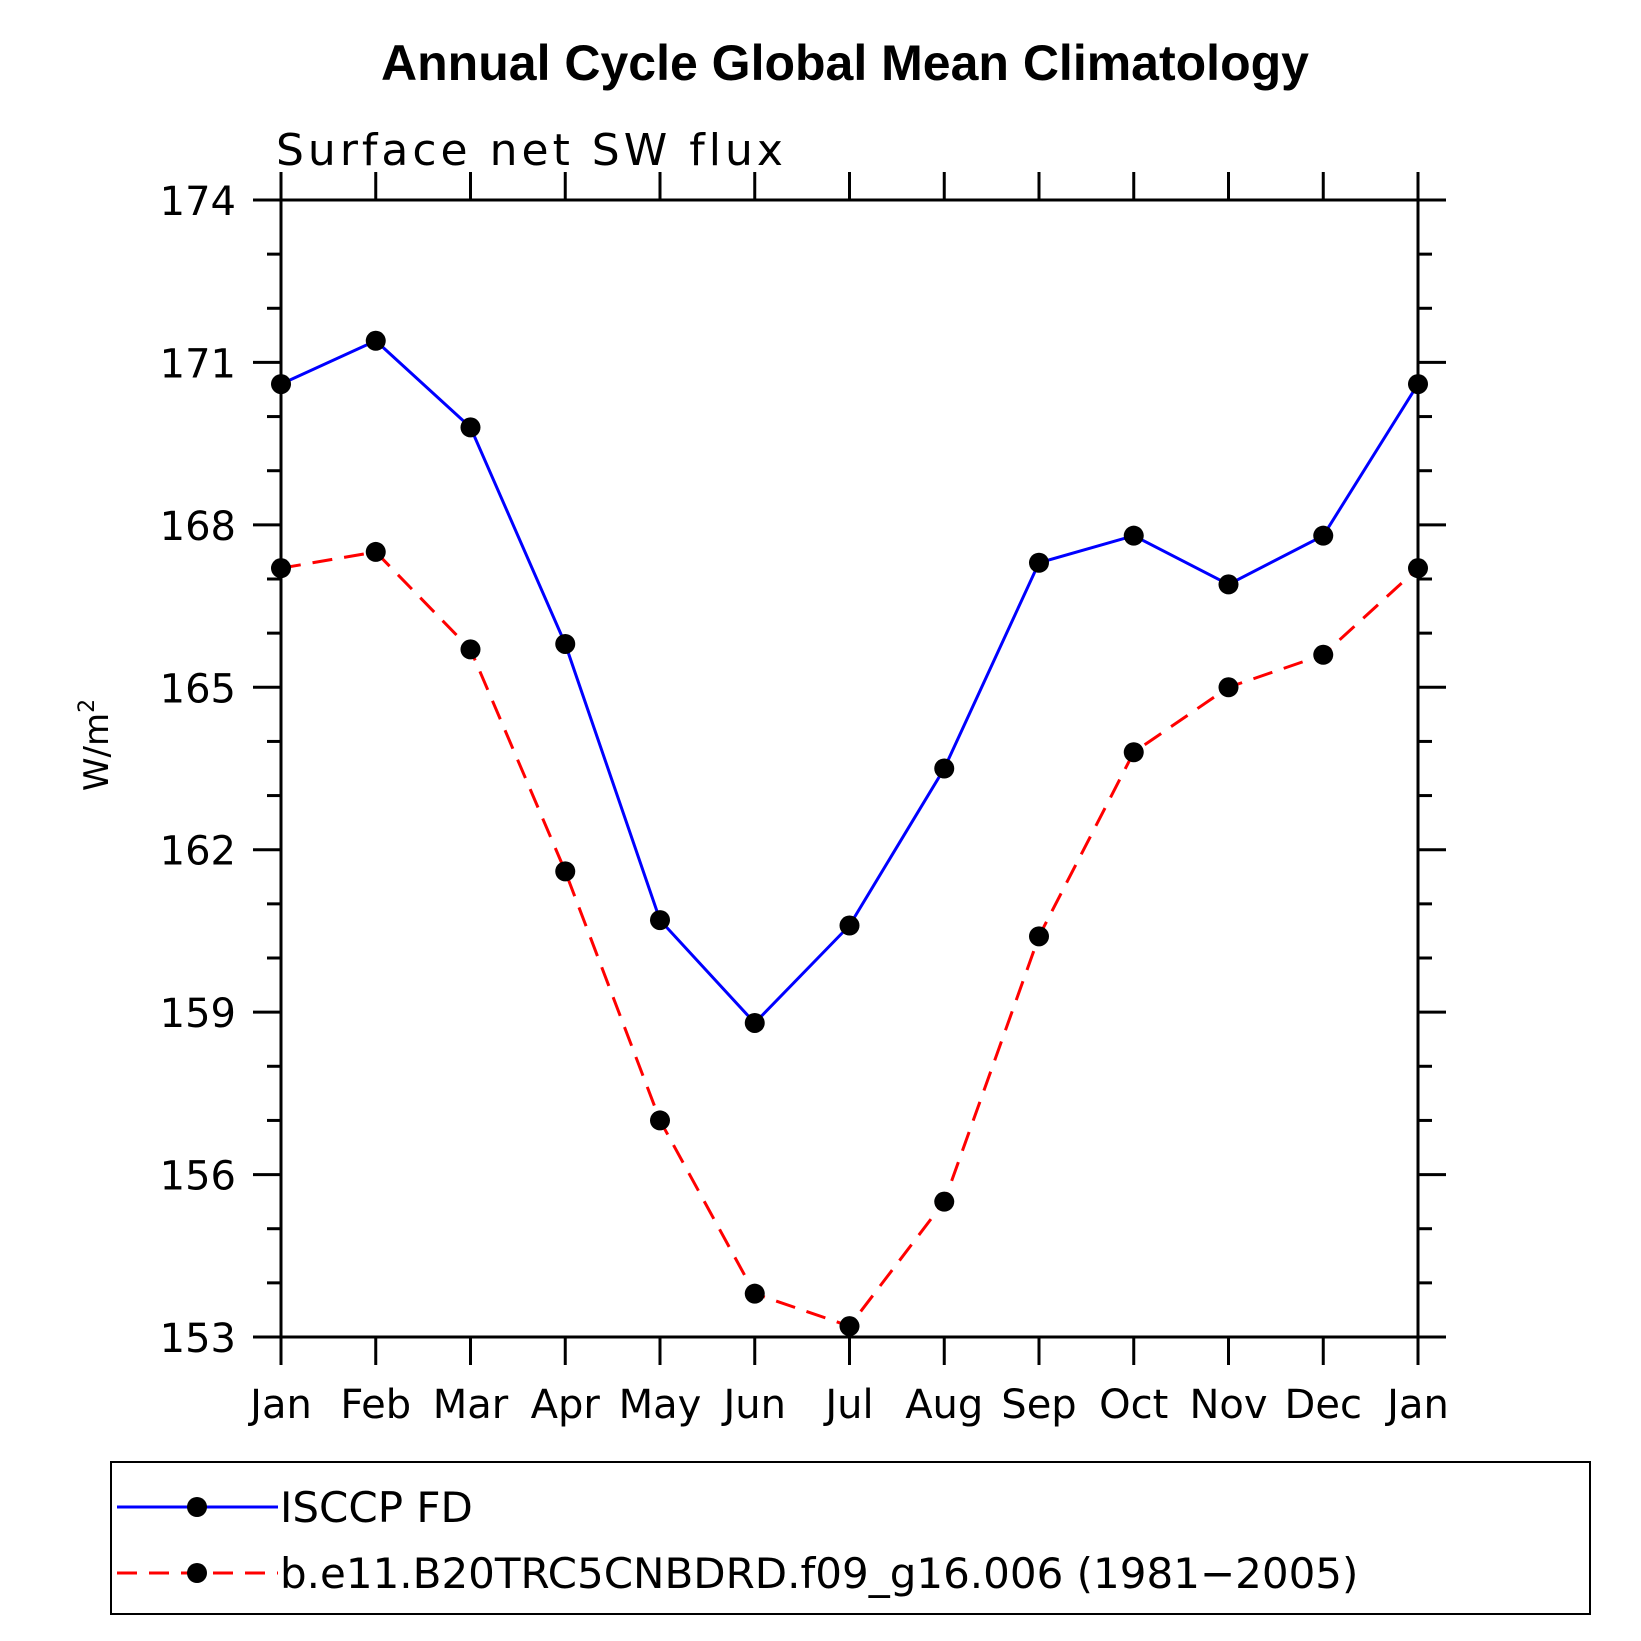  What do you see at coordinates (1133, 1405) in the screenshot?
I see `x-tick-label: Oct` at bounding box center [1133, 1405].